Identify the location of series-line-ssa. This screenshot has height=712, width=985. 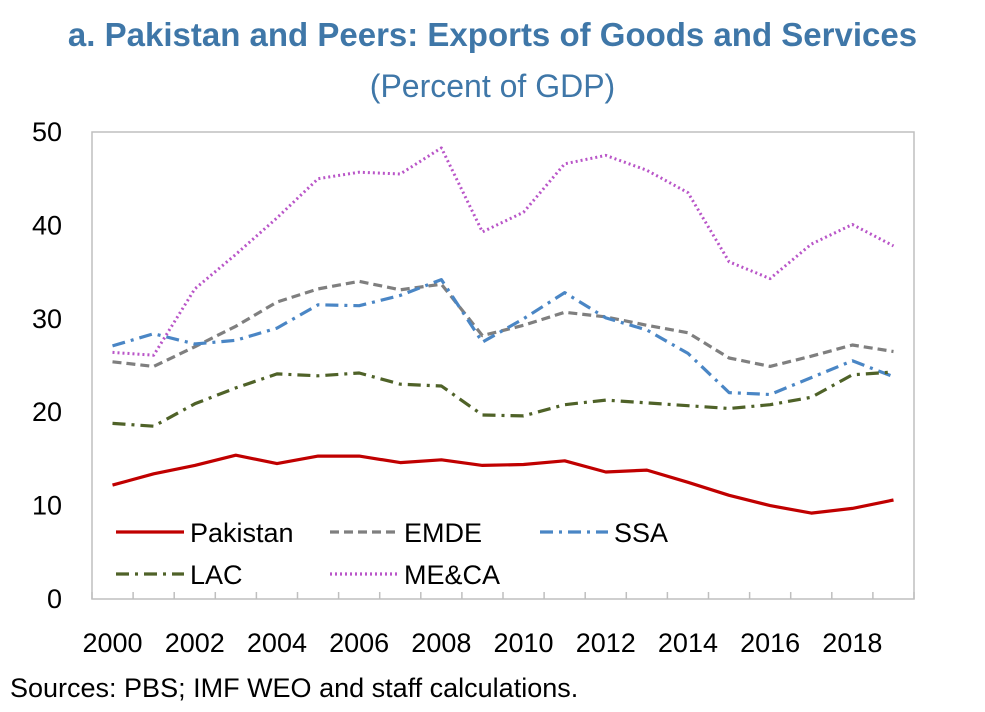
(503, 337).